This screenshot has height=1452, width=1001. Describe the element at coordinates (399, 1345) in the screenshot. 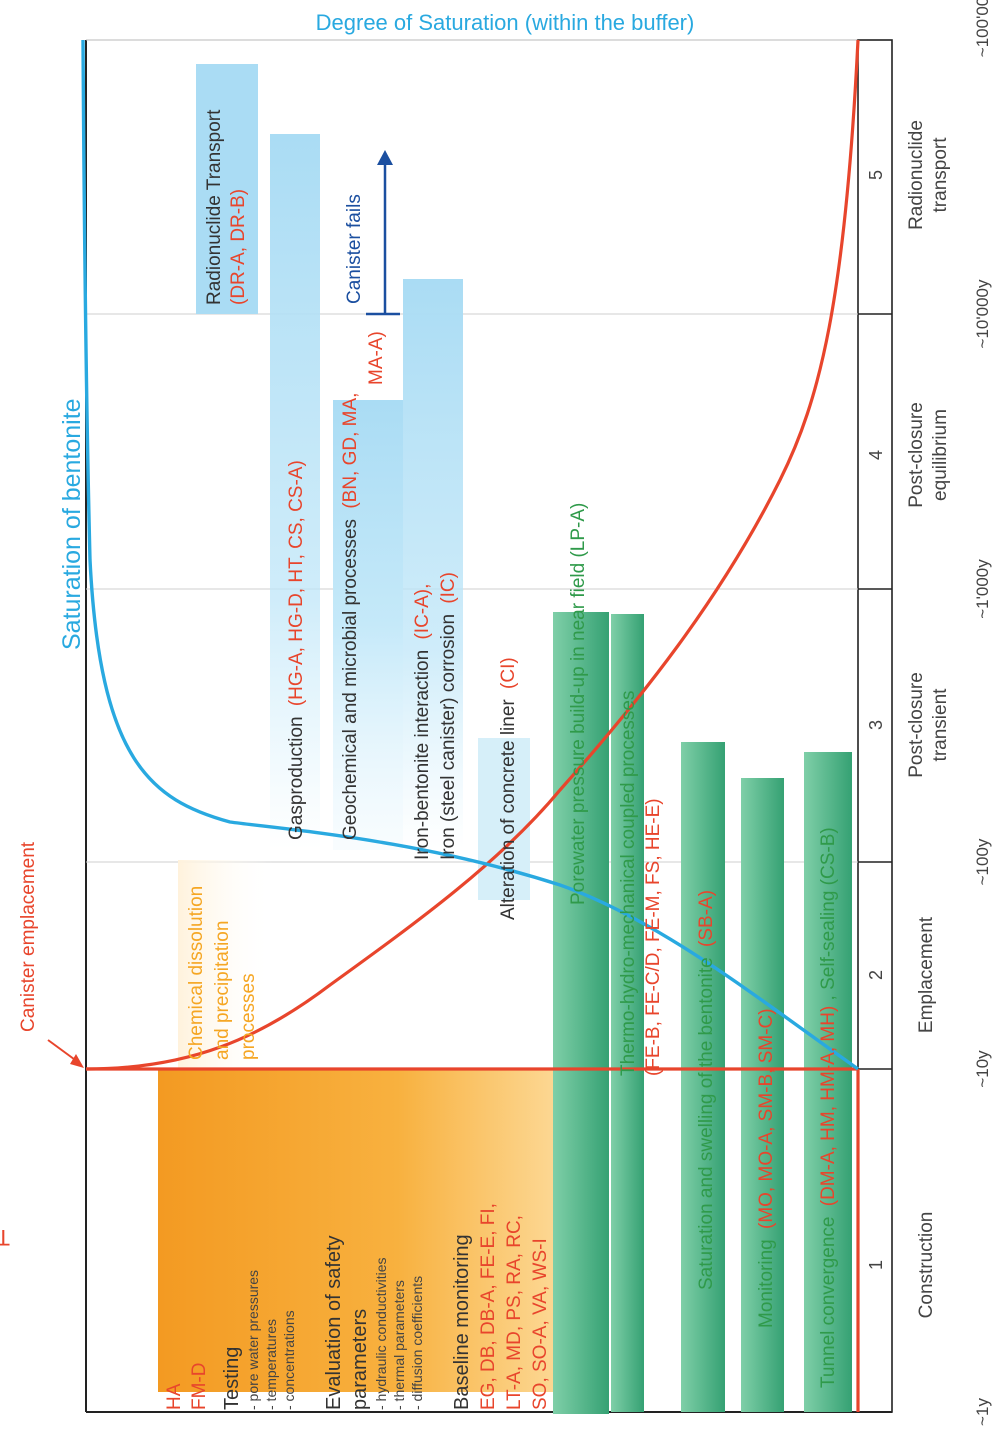

I see `evaluation-item-2: - thermal parameters` at that location.